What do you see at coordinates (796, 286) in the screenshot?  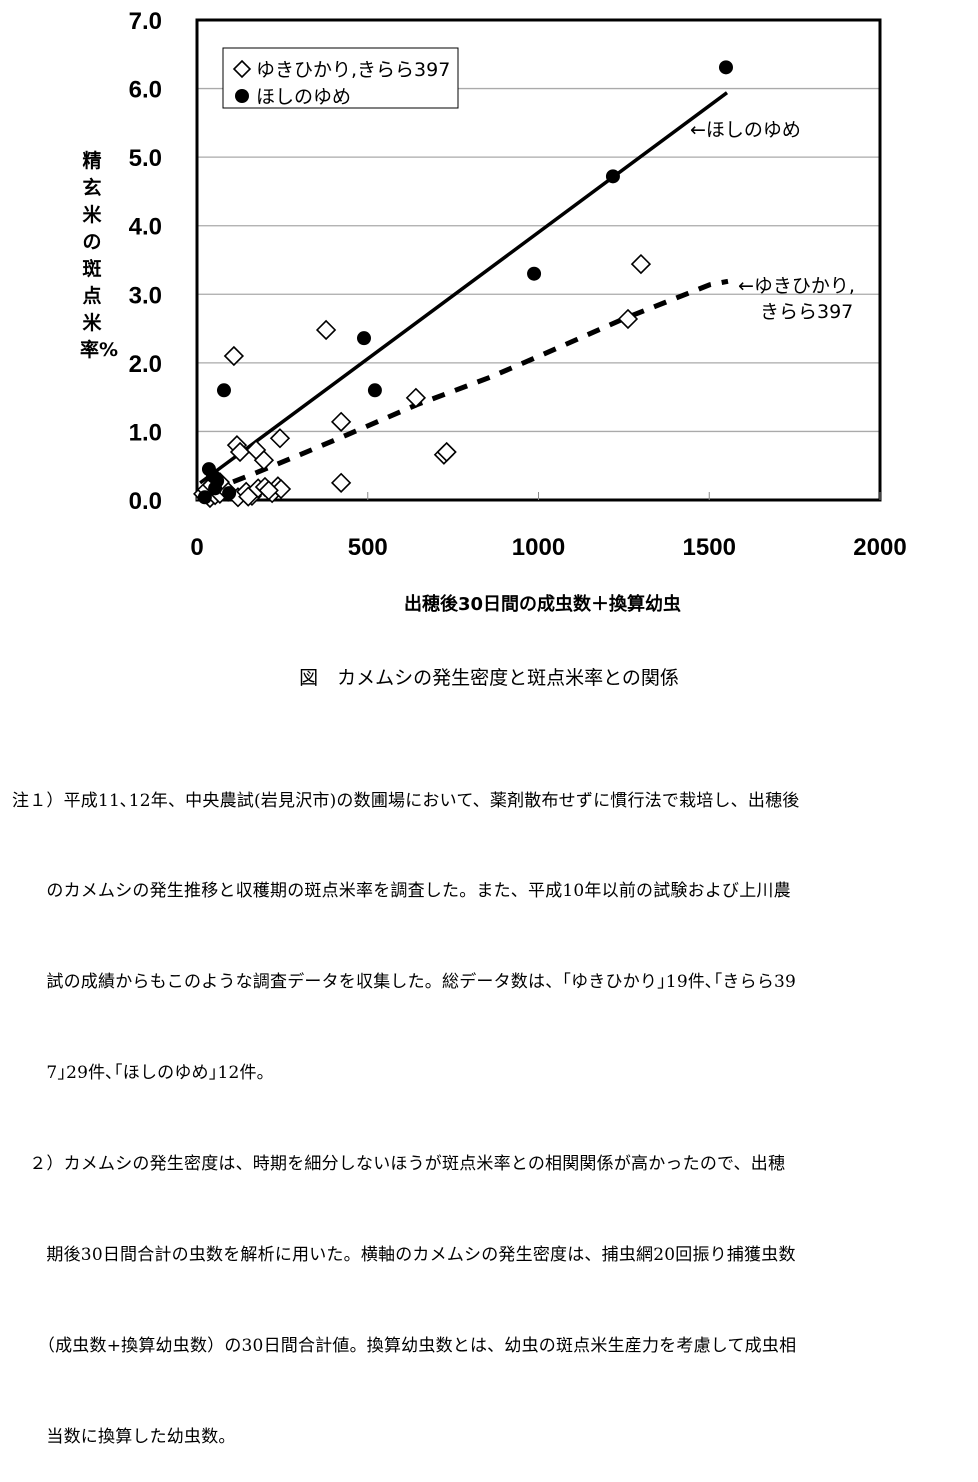 I see `annotation: ←ゆきひかり,` at bounding box center [796, 286].